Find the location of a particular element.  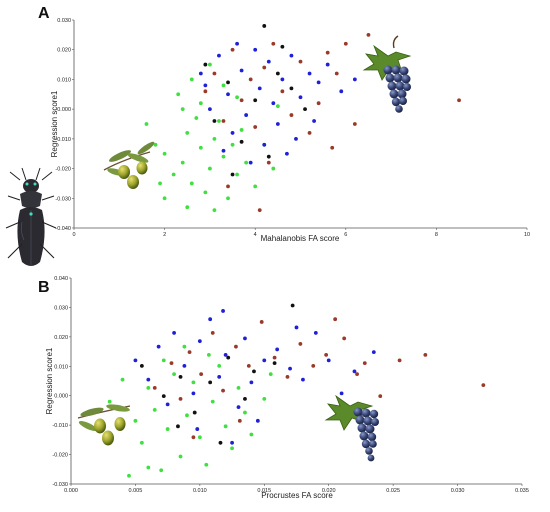

y-tick-label: 0.020 is located at coordinates (61, 338).